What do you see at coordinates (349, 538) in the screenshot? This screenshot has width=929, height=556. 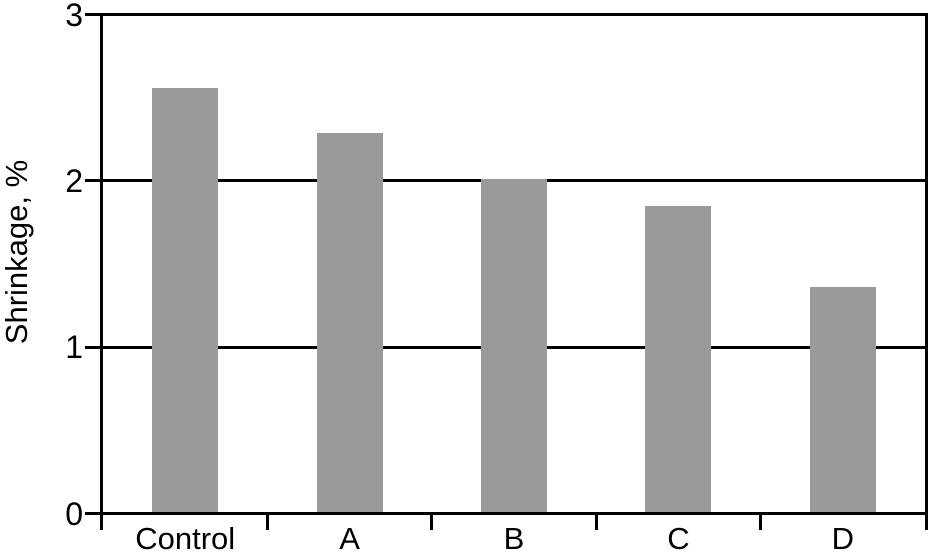 I see `x-axis-label-a: A` at bounding box center [349, 538].